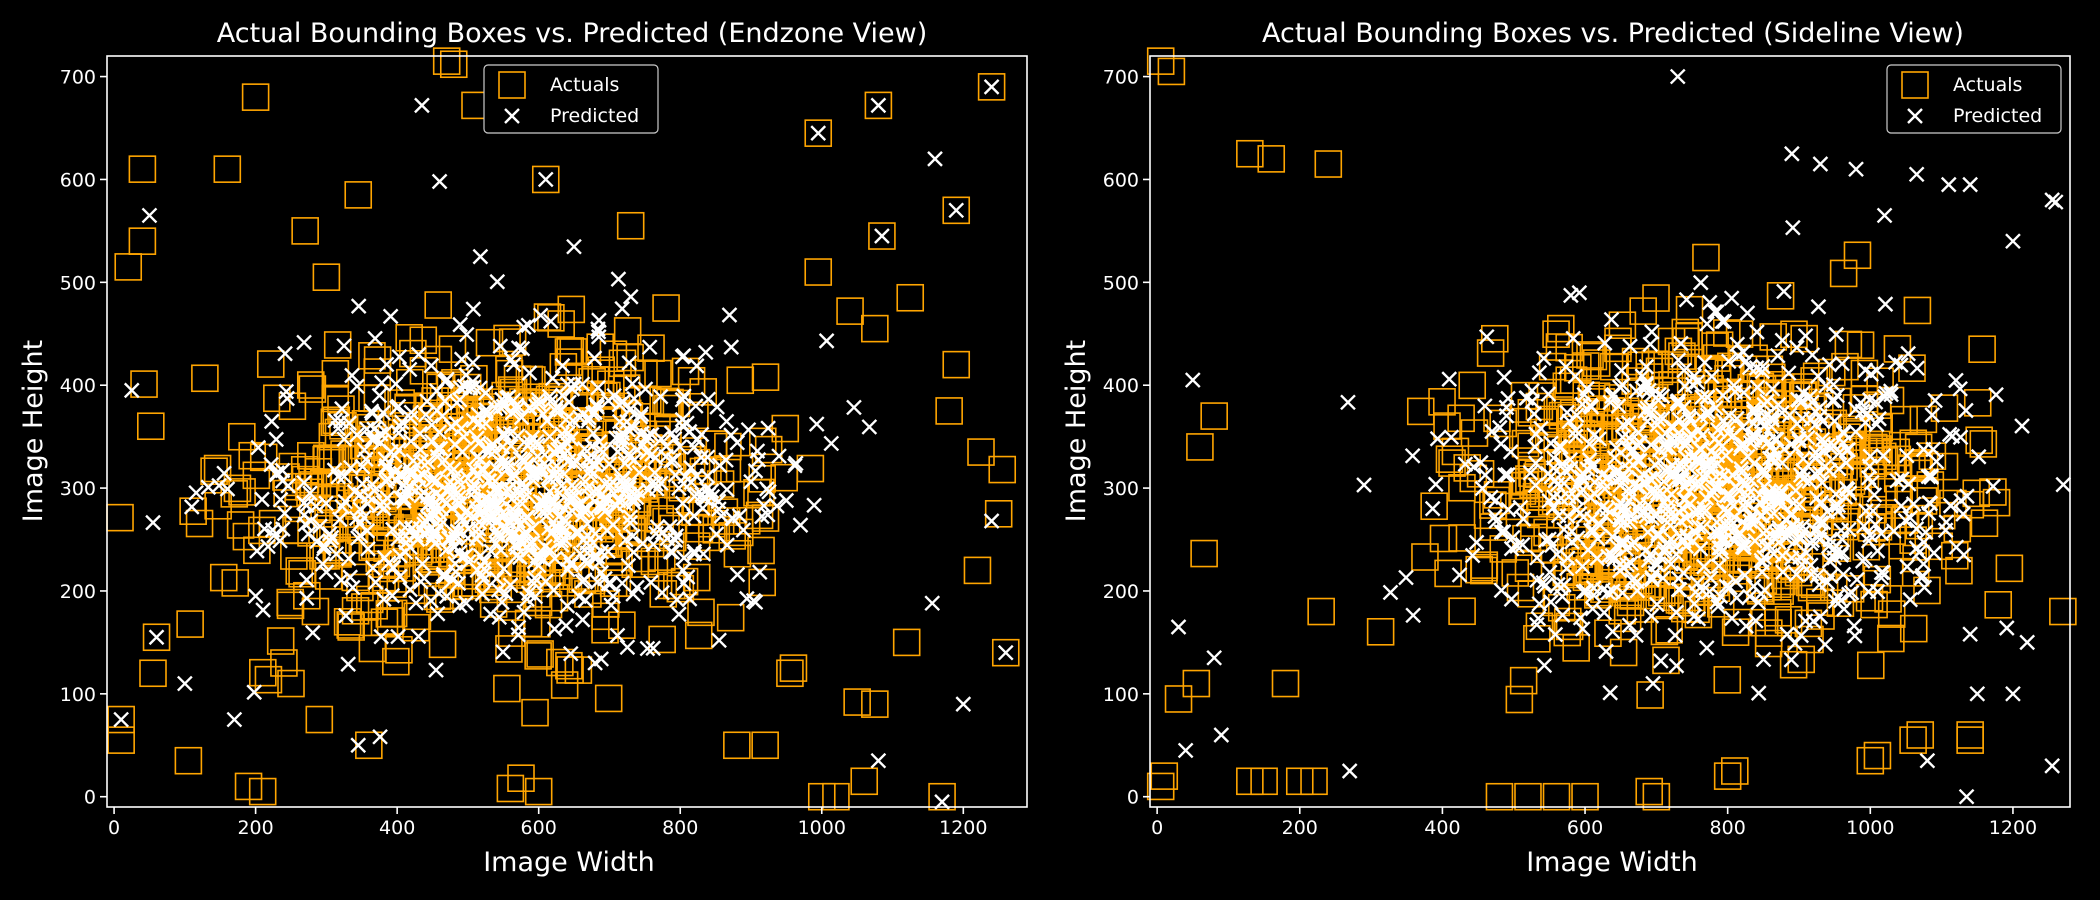 The width and height of the screenshot is (2100, 900). What do you see at coordinates (569, 862) in the screenshot?
I see `endzone-x-axis-label: Image Width` at bounding box center [569, 862].